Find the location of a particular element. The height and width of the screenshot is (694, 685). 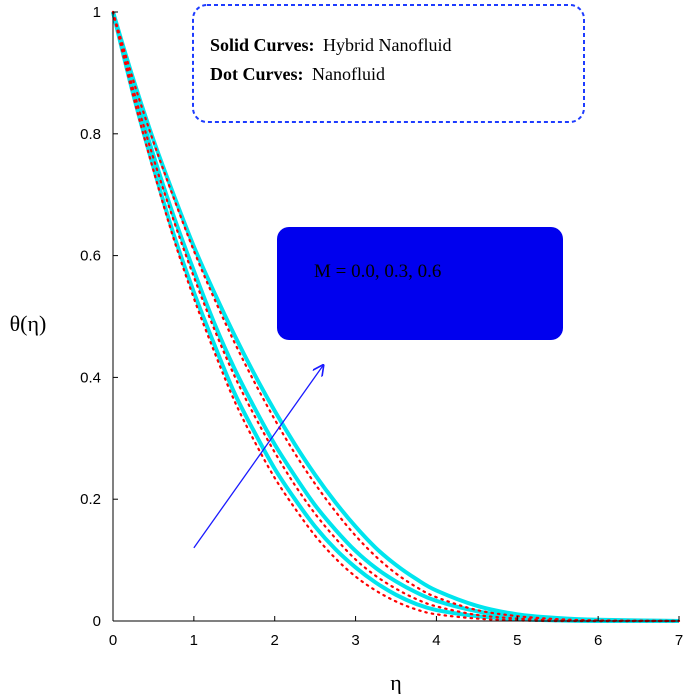

y-tick-label: 0.4 is located at coordinates (90, 377).